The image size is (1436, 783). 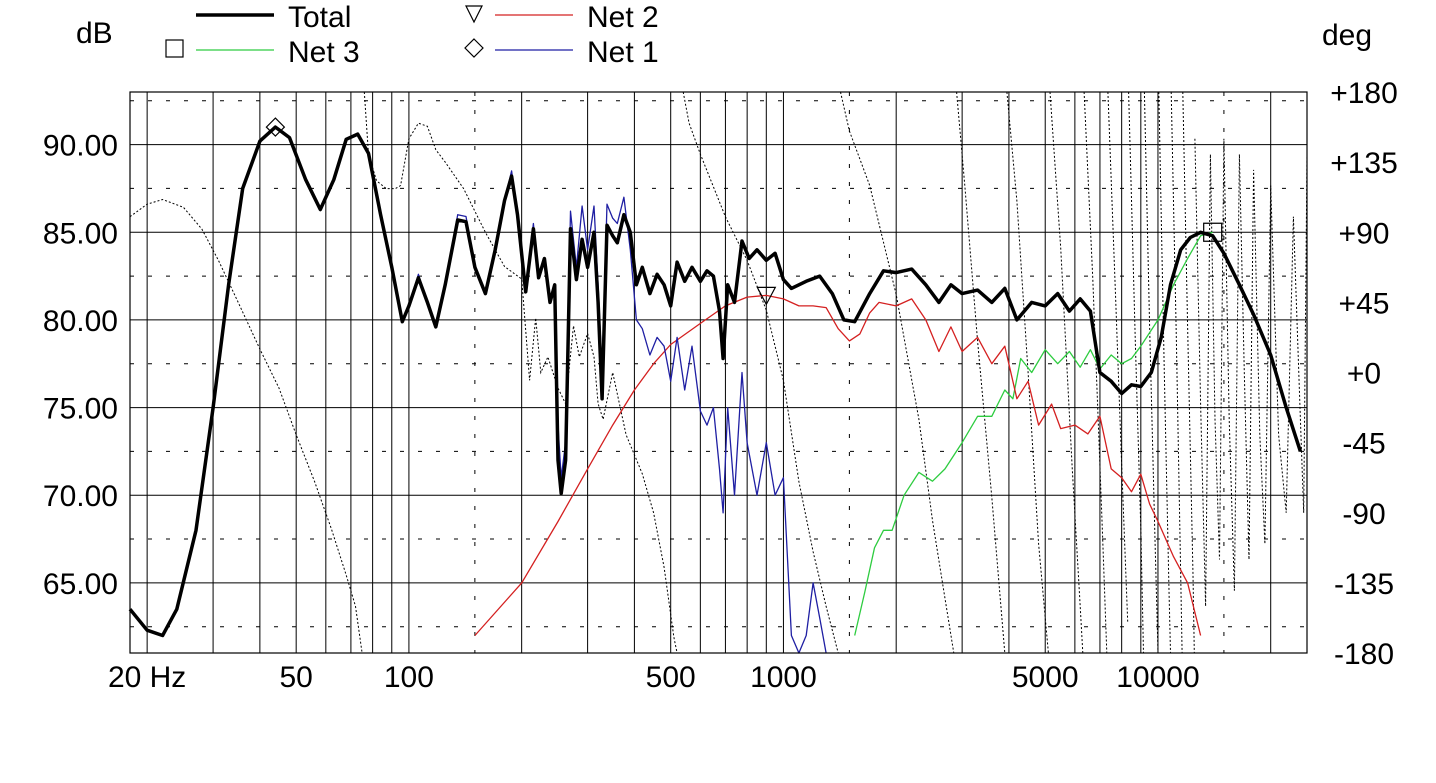 I want to click on legend-net1-marker, so click(x=474, y=48).